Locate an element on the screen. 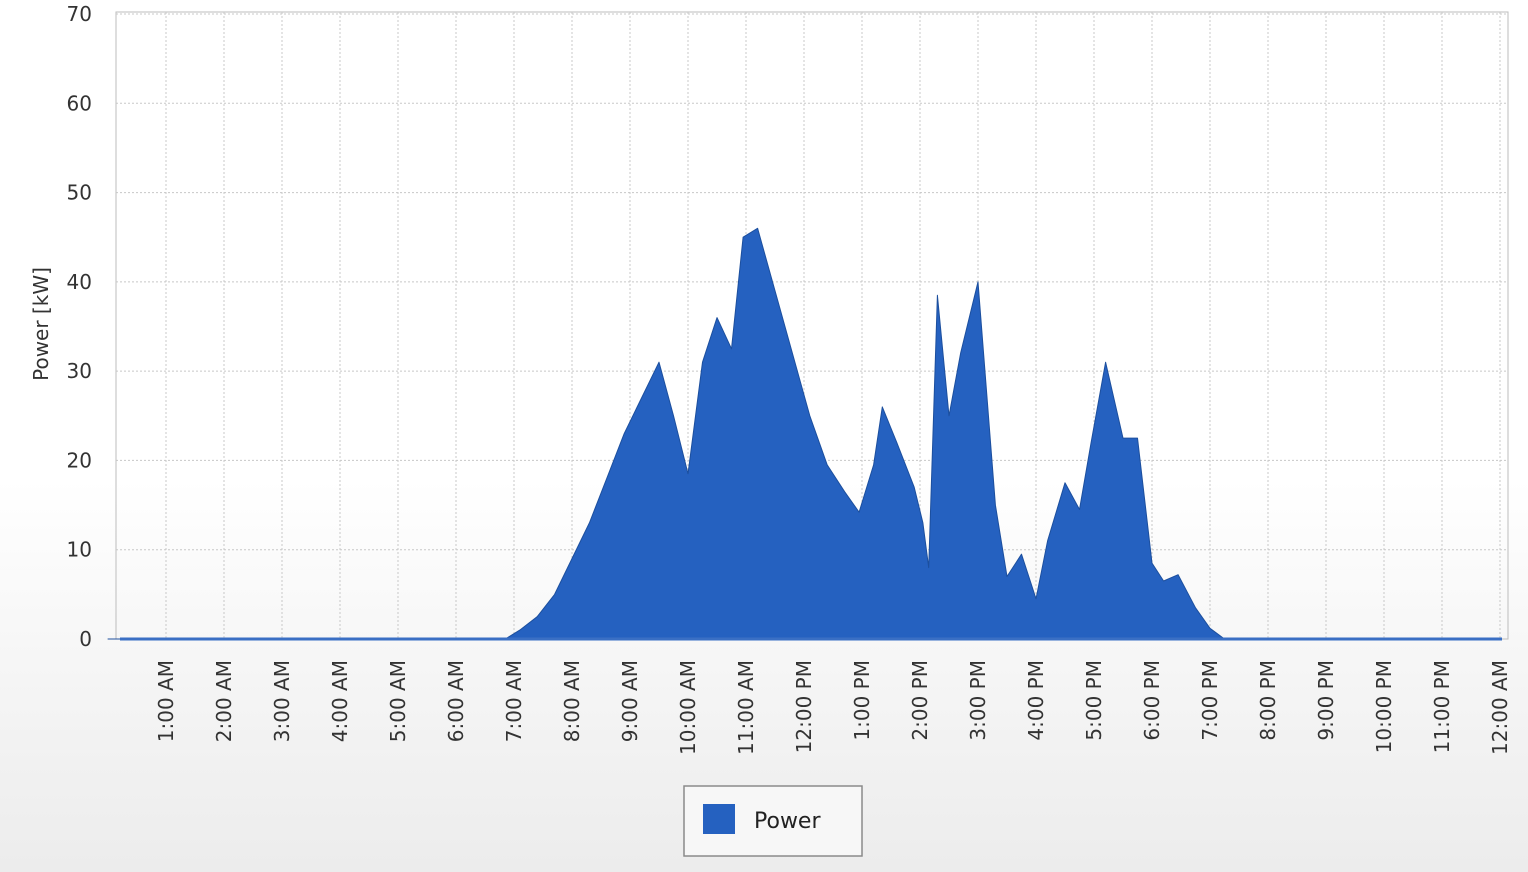 The image size is (1528, 872). x-tick-label: 12:00 AM is located at coordinates (1500, 707).